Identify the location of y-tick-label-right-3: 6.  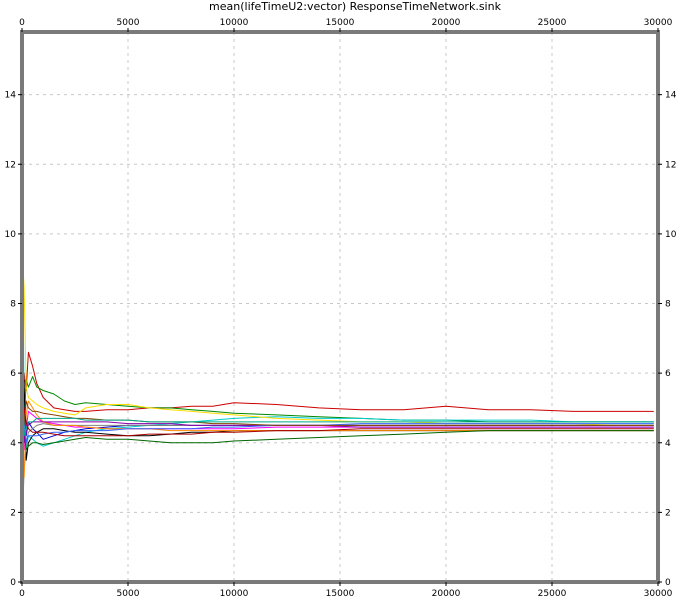
(668, 374).